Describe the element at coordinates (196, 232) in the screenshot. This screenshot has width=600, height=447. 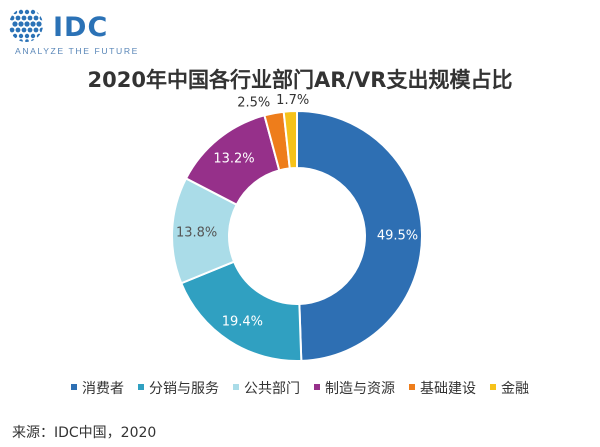
I see `data-label-3: 13.8%` at that location.